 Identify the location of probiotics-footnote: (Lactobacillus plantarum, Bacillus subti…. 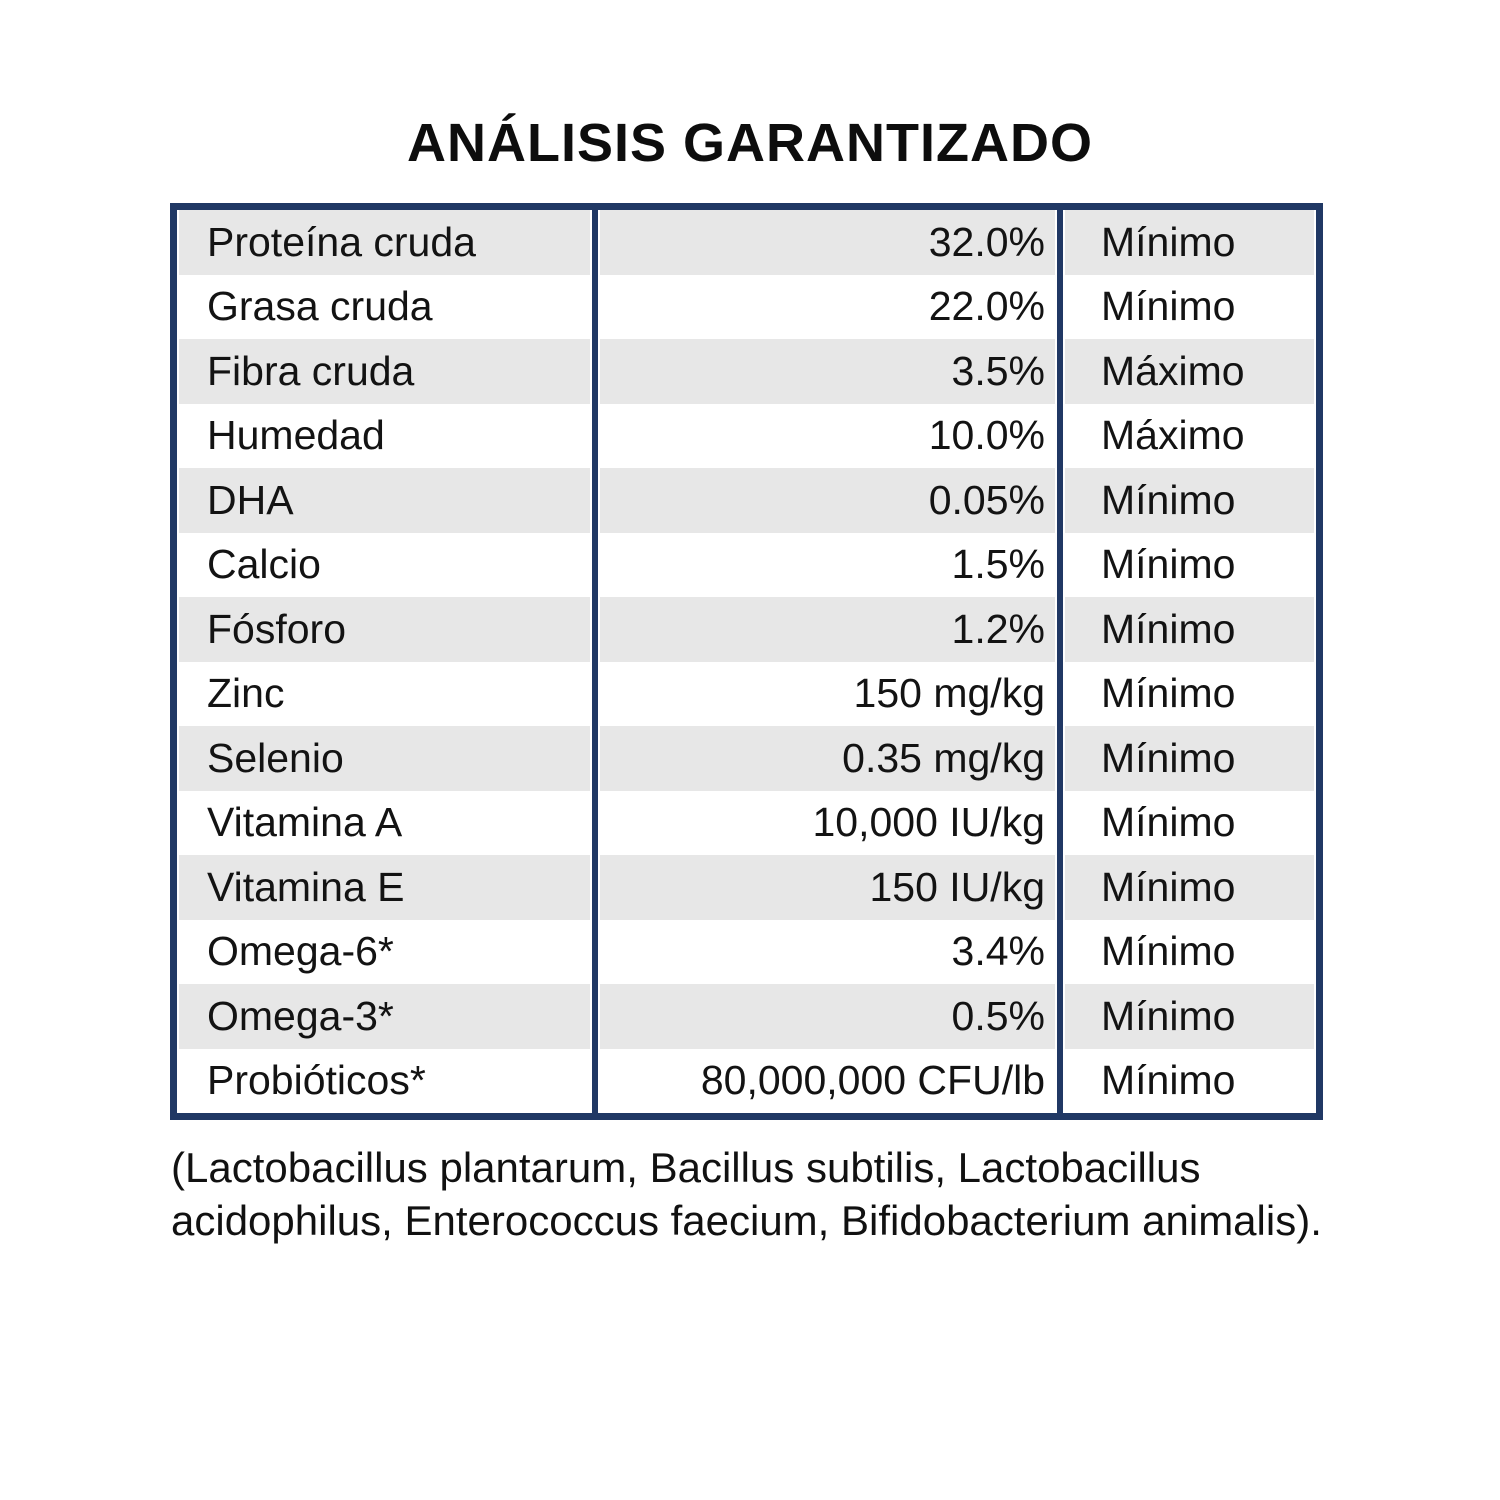
(746, 1194).